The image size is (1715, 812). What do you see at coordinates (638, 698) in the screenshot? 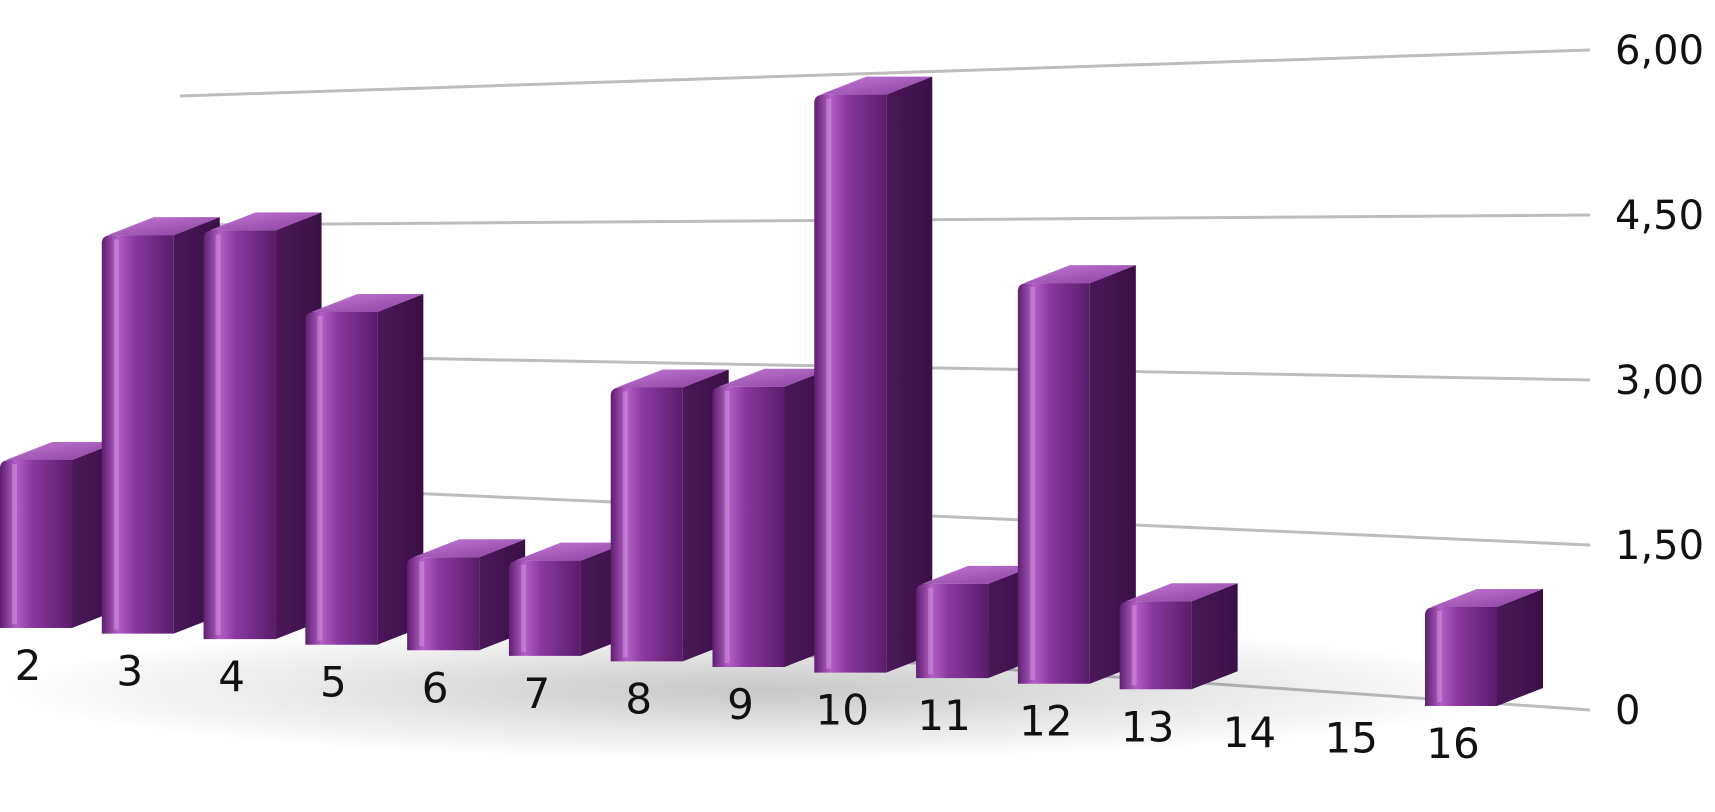
I see `x-tick-label: 8` at bounding box center [638, 698].